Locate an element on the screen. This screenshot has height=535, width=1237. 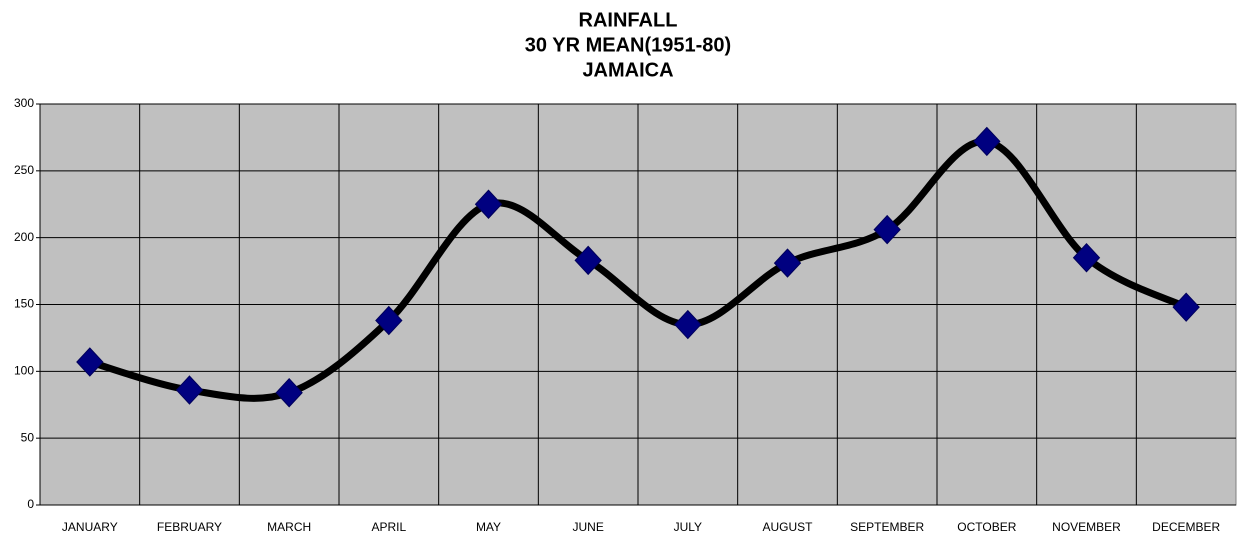
y-tick-label: 200 is located at coordinates (24, 237).